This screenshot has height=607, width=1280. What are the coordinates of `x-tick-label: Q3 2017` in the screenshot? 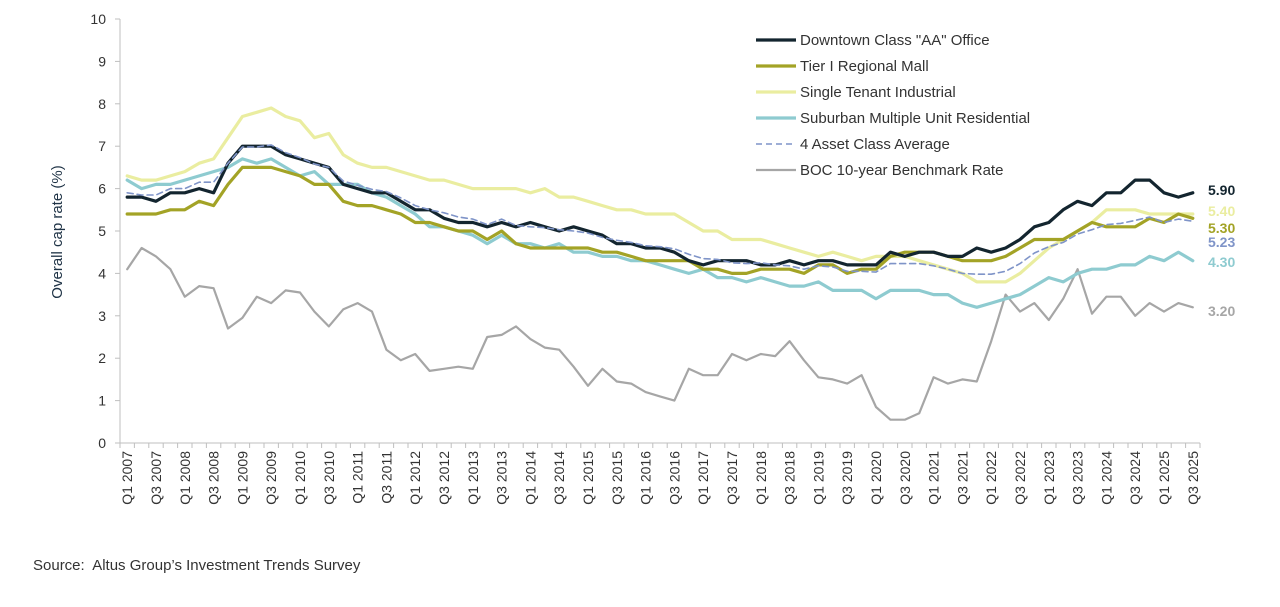 It's located at (732, 478).